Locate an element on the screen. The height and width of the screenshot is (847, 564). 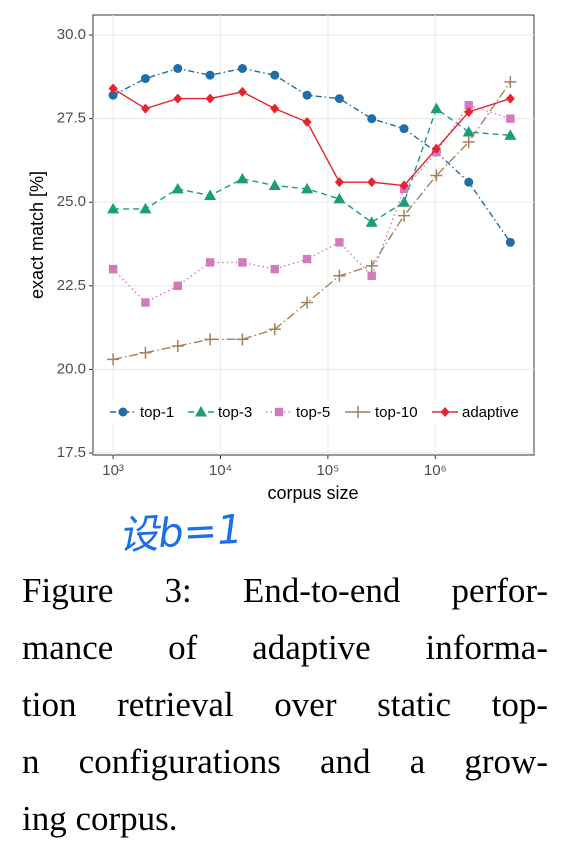
y-tick-label: 20.0 is located at coordinates (71, 368).